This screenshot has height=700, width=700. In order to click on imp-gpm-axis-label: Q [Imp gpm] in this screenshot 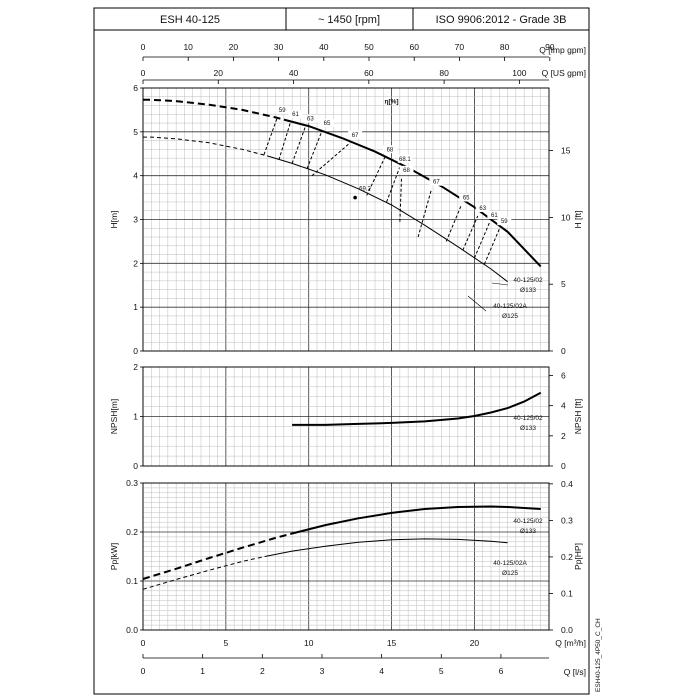, I will do `click(562, 50)`.